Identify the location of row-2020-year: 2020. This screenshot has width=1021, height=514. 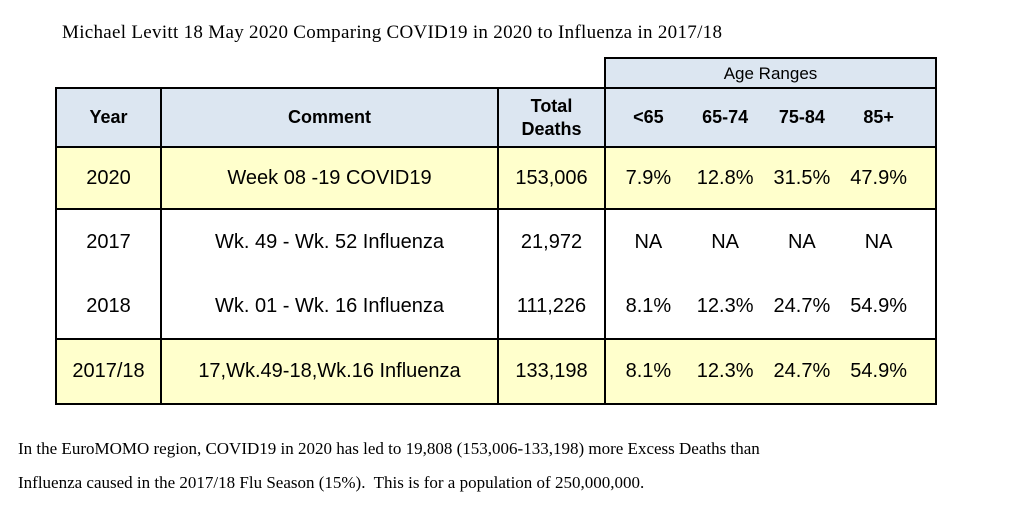
(109, 179).